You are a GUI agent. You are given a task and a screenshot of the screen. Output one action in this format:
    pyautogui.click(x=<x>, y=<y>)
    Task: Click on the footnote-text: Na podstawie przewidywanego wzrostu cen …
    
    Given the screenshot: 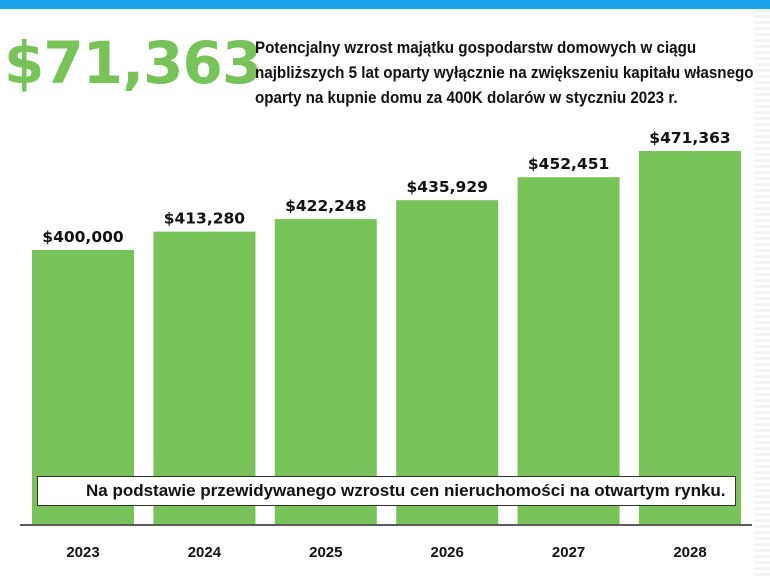 What is the action you would take?
    pyautogui.click(x=406, y=490)
    